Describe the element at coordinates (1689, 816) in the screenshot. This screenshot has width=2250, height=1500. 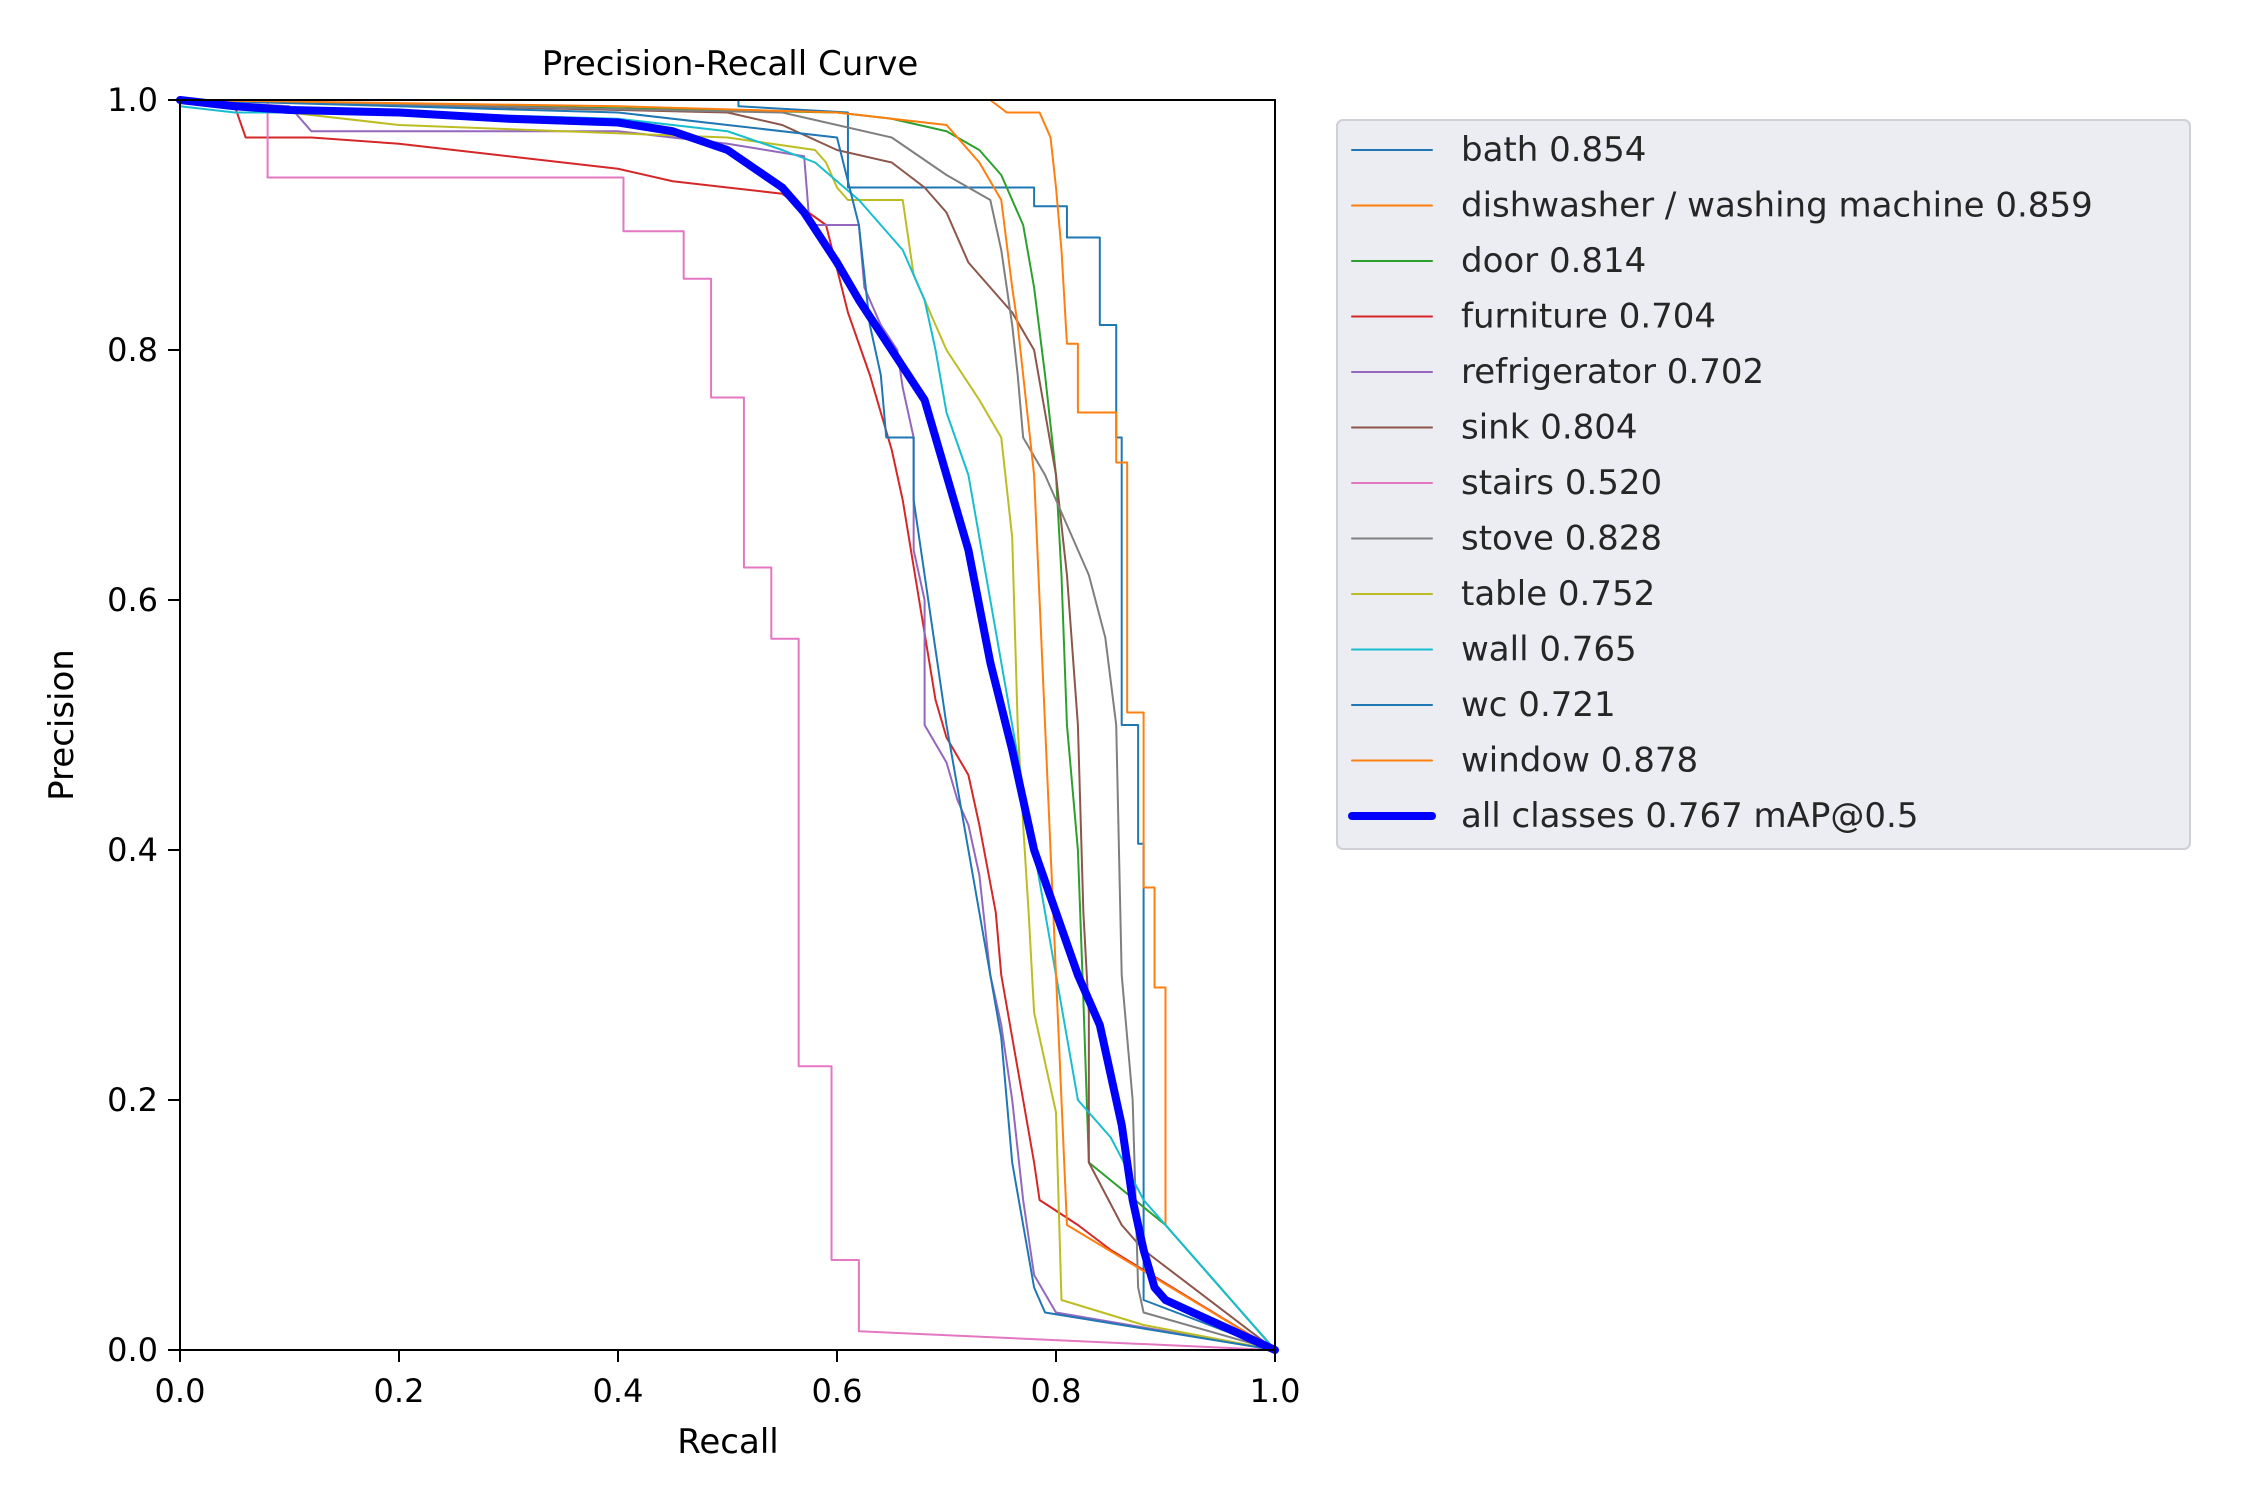
I see `legend-label-all-classes: all classes 0.767 mAP@0.5` at that location.